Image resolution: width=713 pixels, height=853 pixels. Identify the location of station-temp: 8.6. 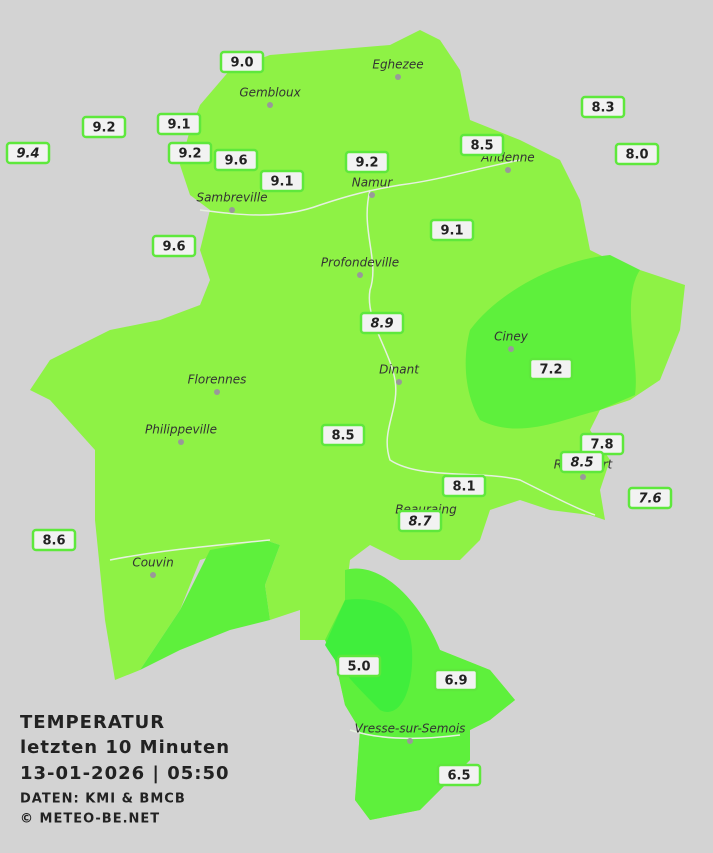
(53, 541).